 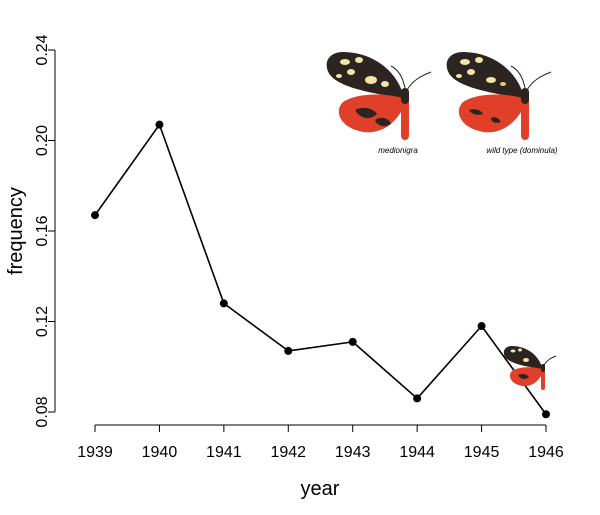 What do you see at coordinates (530, 368) in the screenshot?
I see `small-moth-icon` at bounding box center [530, 368].